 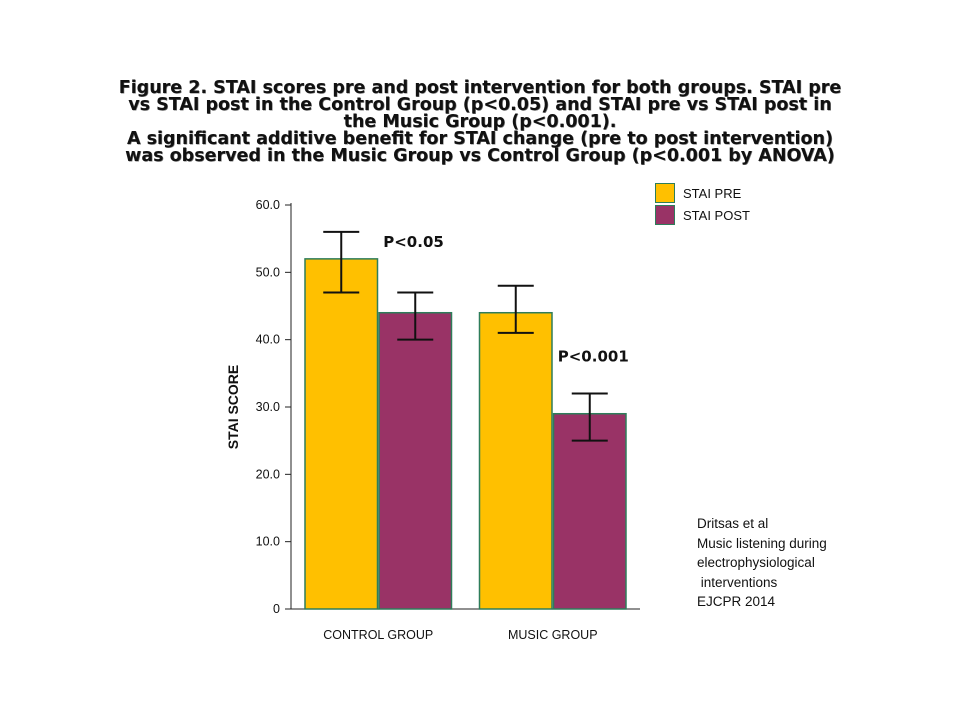 I want to click on source-note-line: Music listening during, so click(x=762, y=543).